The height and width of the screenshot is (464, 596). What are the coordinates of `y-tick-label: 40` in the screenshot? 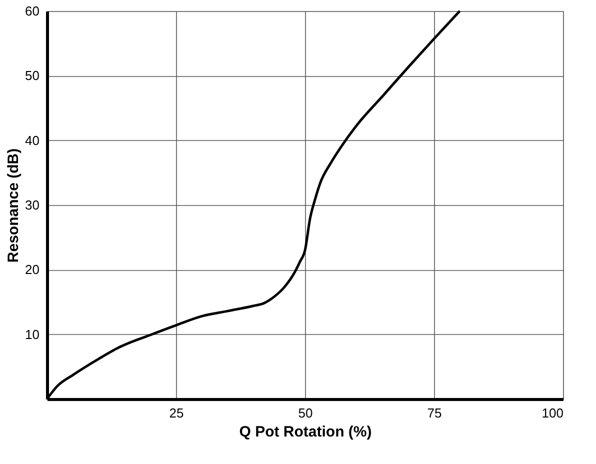 It's located at (32, 140).